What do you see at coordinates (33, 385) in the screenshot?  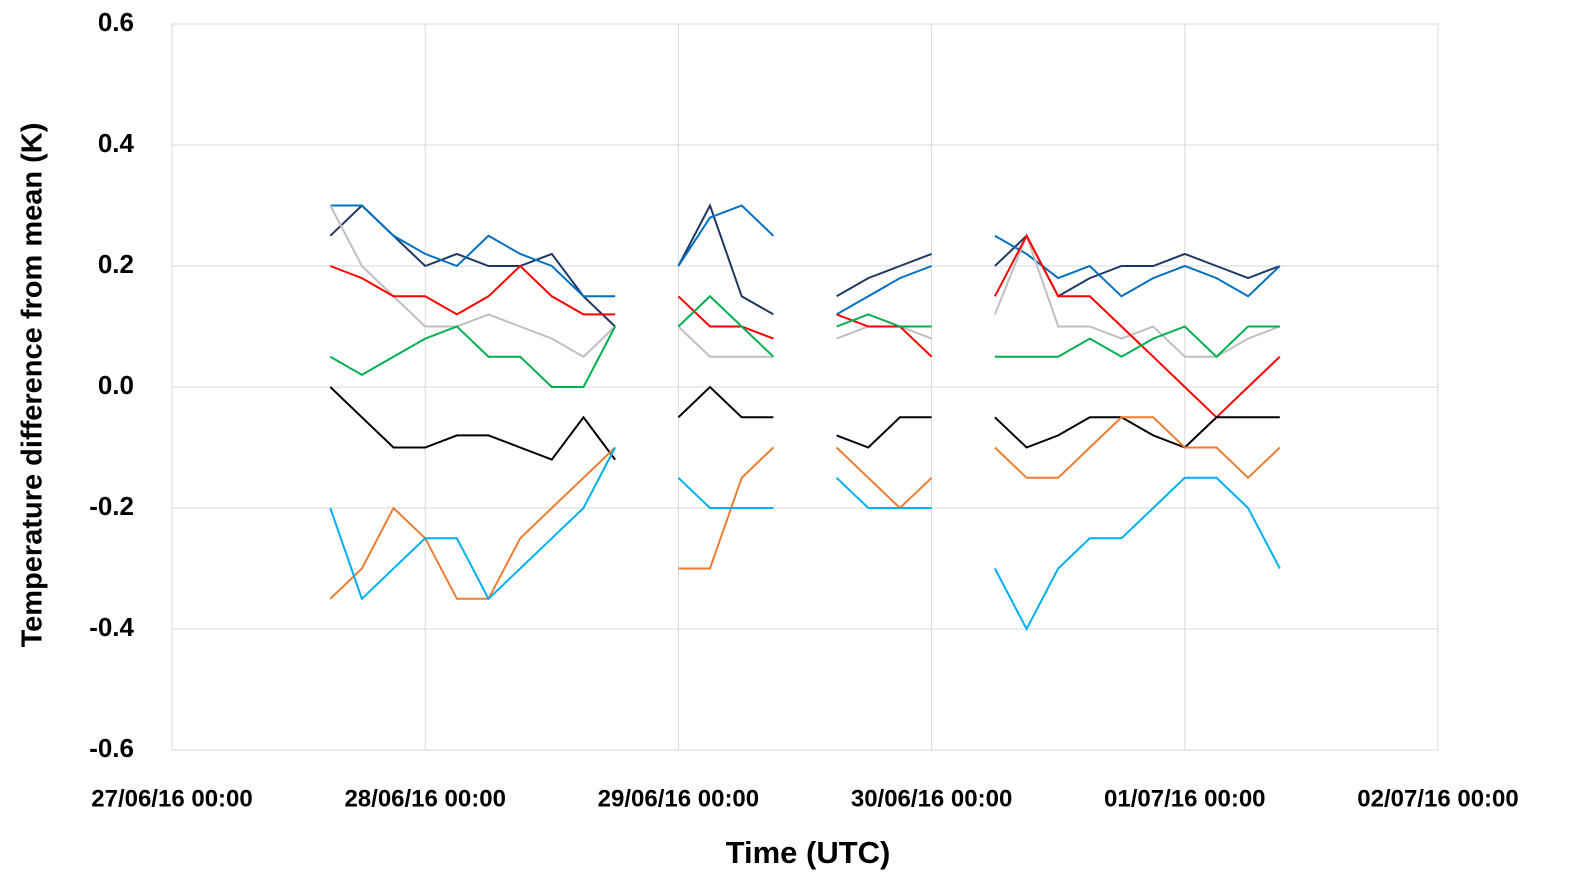 I see `y-axis-label: Temperature difference from mean (K)` at bounding box center [33, 385].